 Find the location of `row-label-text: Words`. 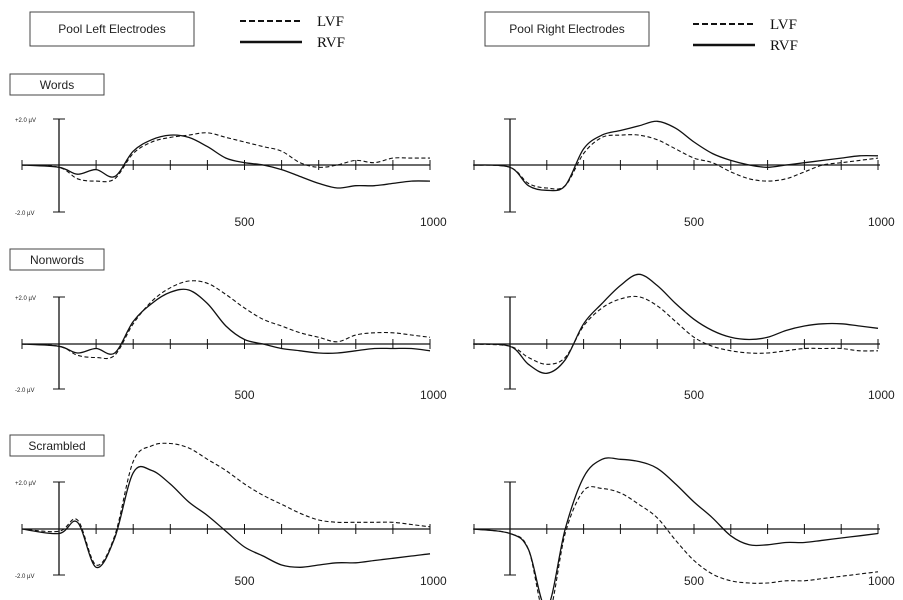

row-label-text: Words is located at coordinates (57, 85).